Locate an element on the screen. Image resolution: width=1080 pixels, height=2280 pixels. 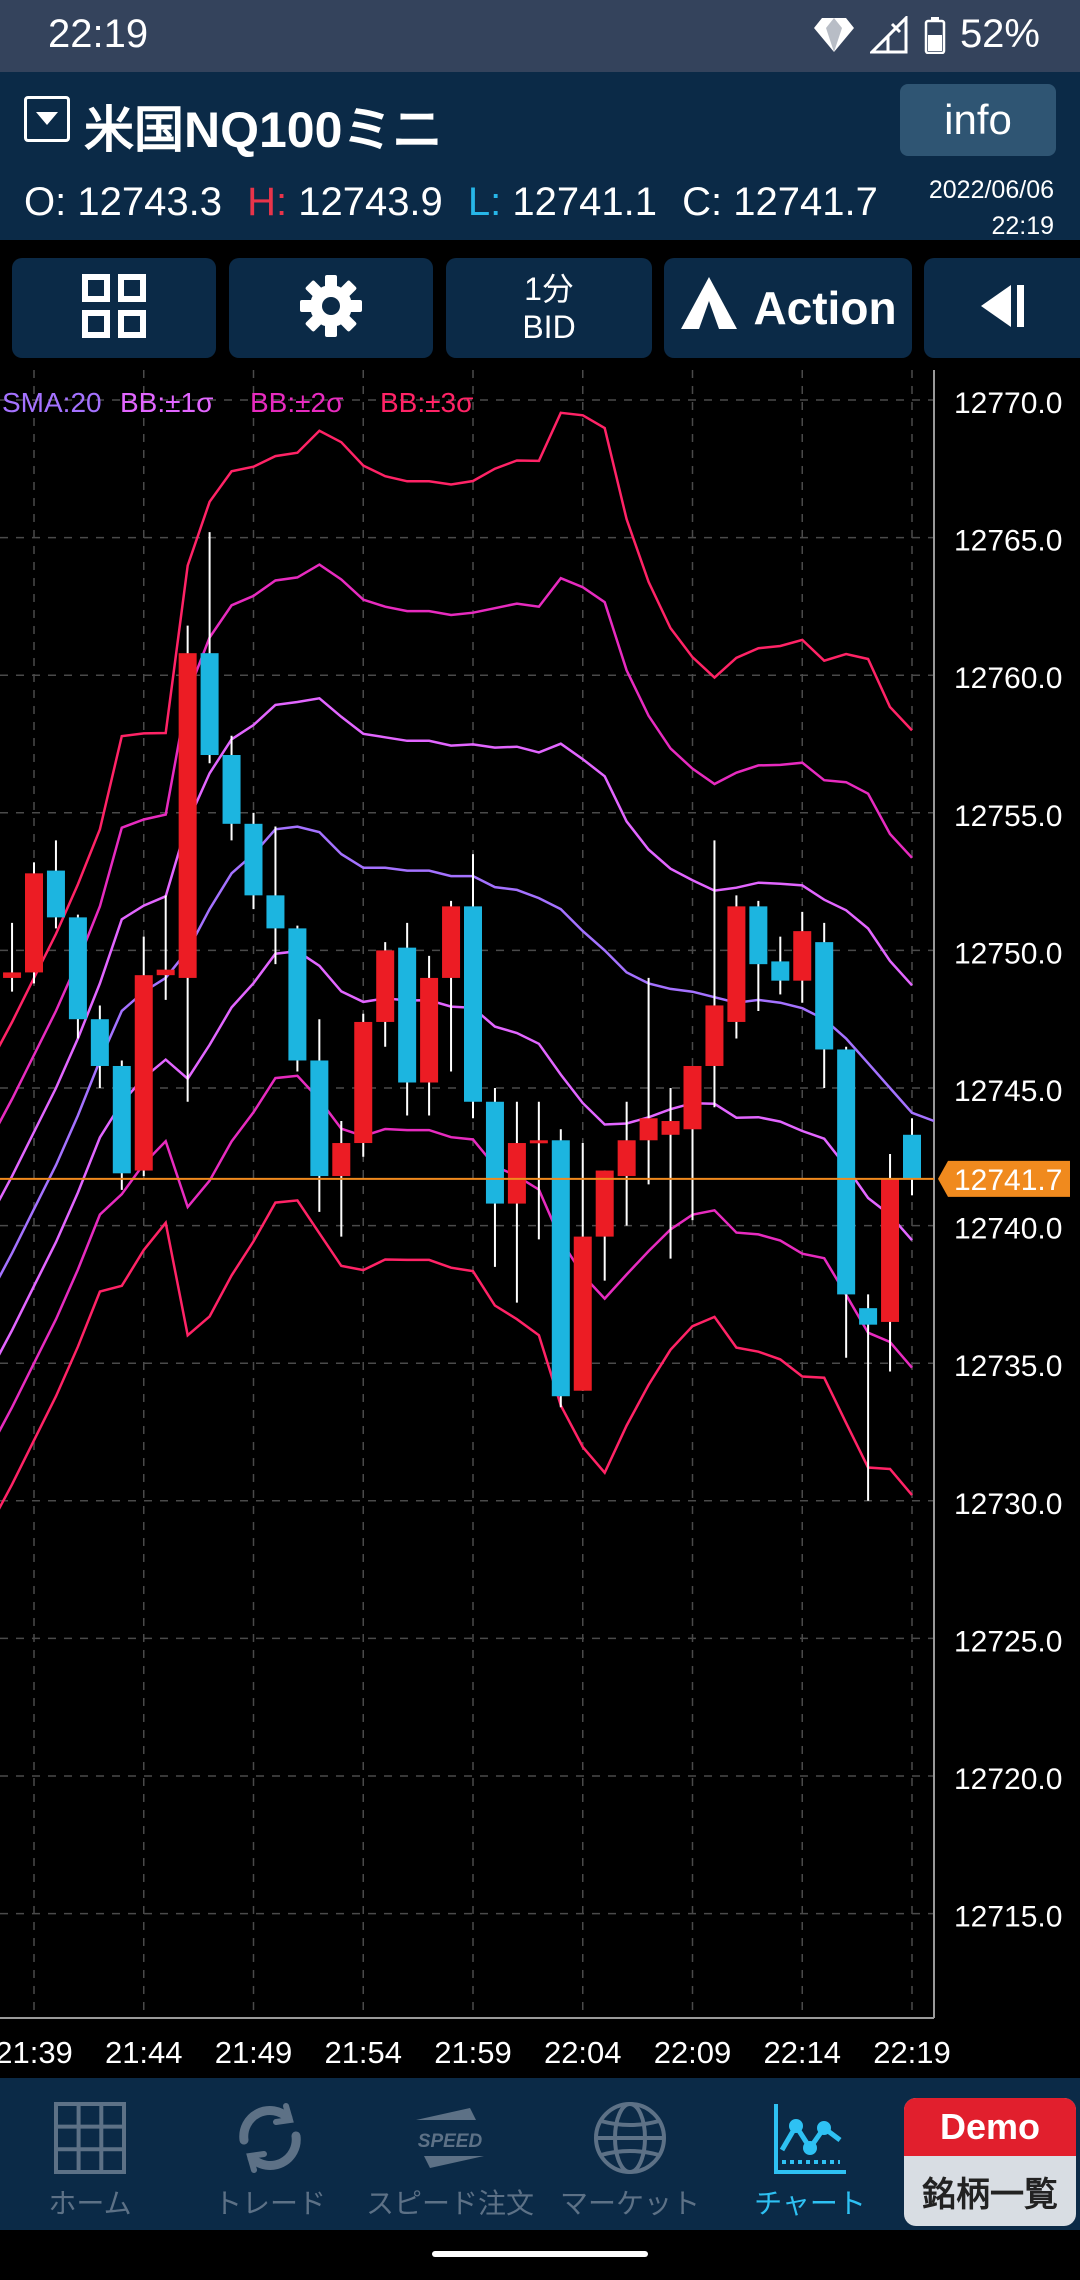
nav-market: マーケット is located at coordinates (630, 2154).